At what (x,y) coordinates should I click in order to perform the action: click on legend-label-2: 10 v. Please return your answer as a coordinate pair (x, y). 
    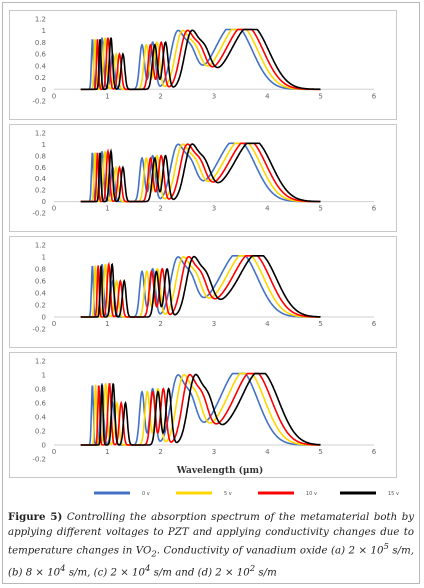
    Looking at the image, I should click on (311, 494).